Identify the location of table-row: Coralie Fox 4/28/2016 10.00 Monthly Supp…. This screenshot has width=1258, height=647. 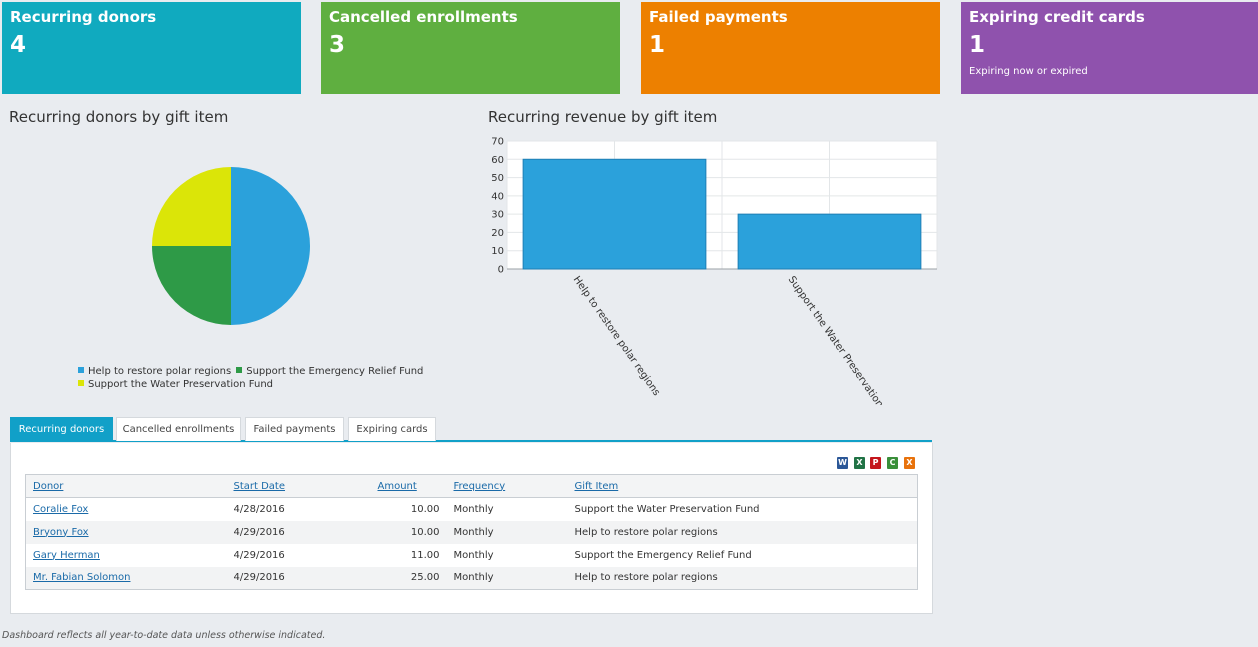
(472, 509).